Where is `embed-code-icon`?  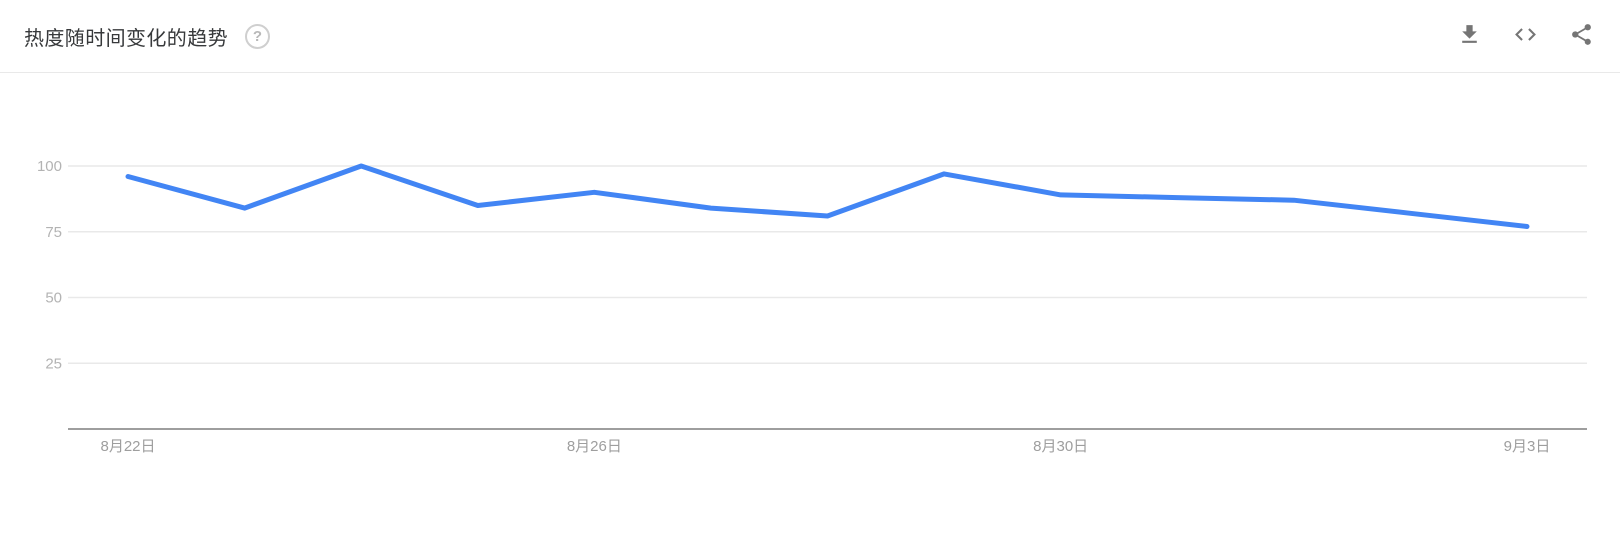 embed-code-icon is located at coordinates (1525, 36).